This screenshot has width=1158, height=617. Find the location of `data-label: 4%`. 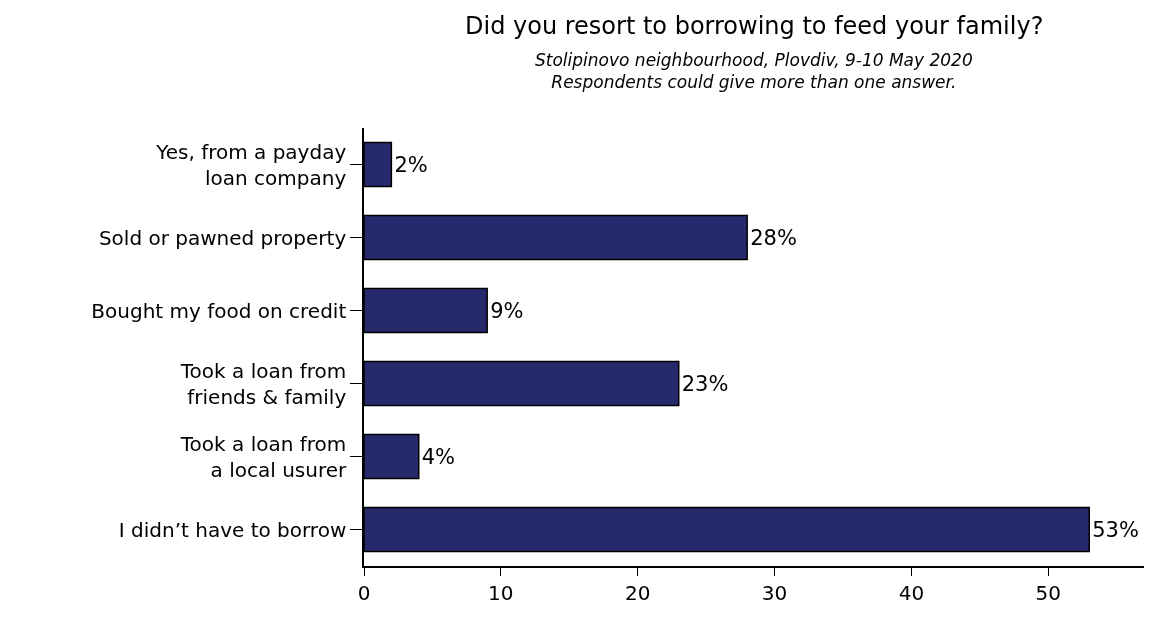

data-label: 4% is located at coordinates (438, 456).